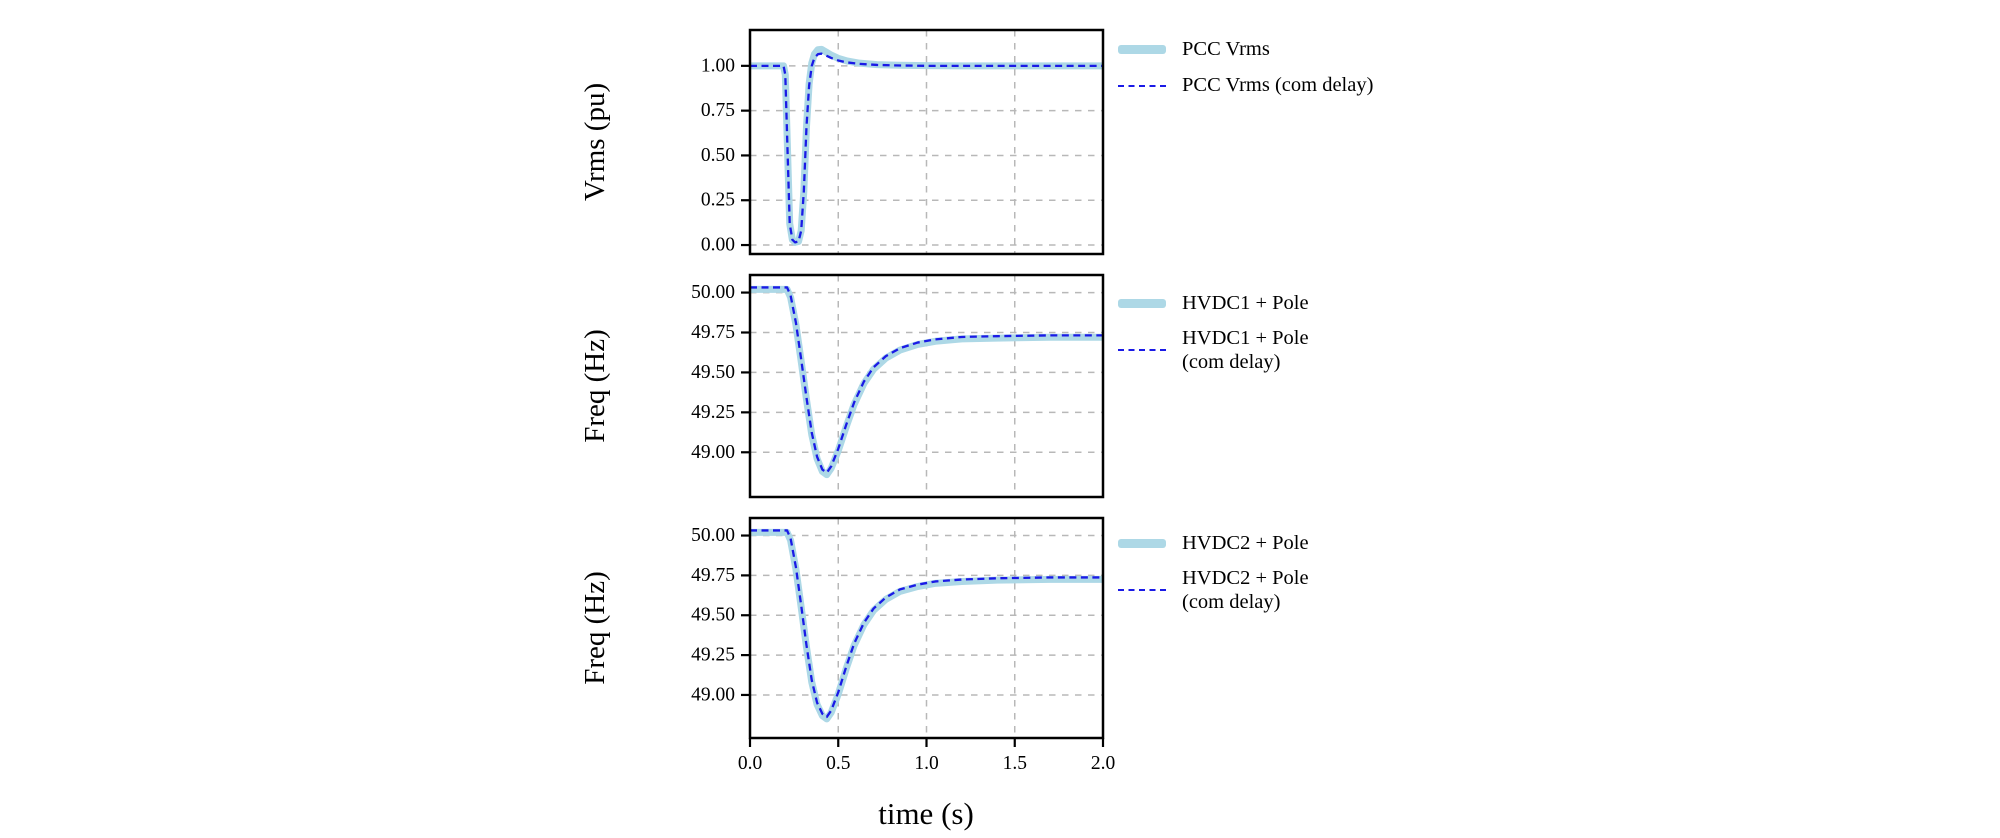 The height and width of the screenshot is (838, 2000). I want to click on x-tick-label: 2.0, so click(1103, 763).